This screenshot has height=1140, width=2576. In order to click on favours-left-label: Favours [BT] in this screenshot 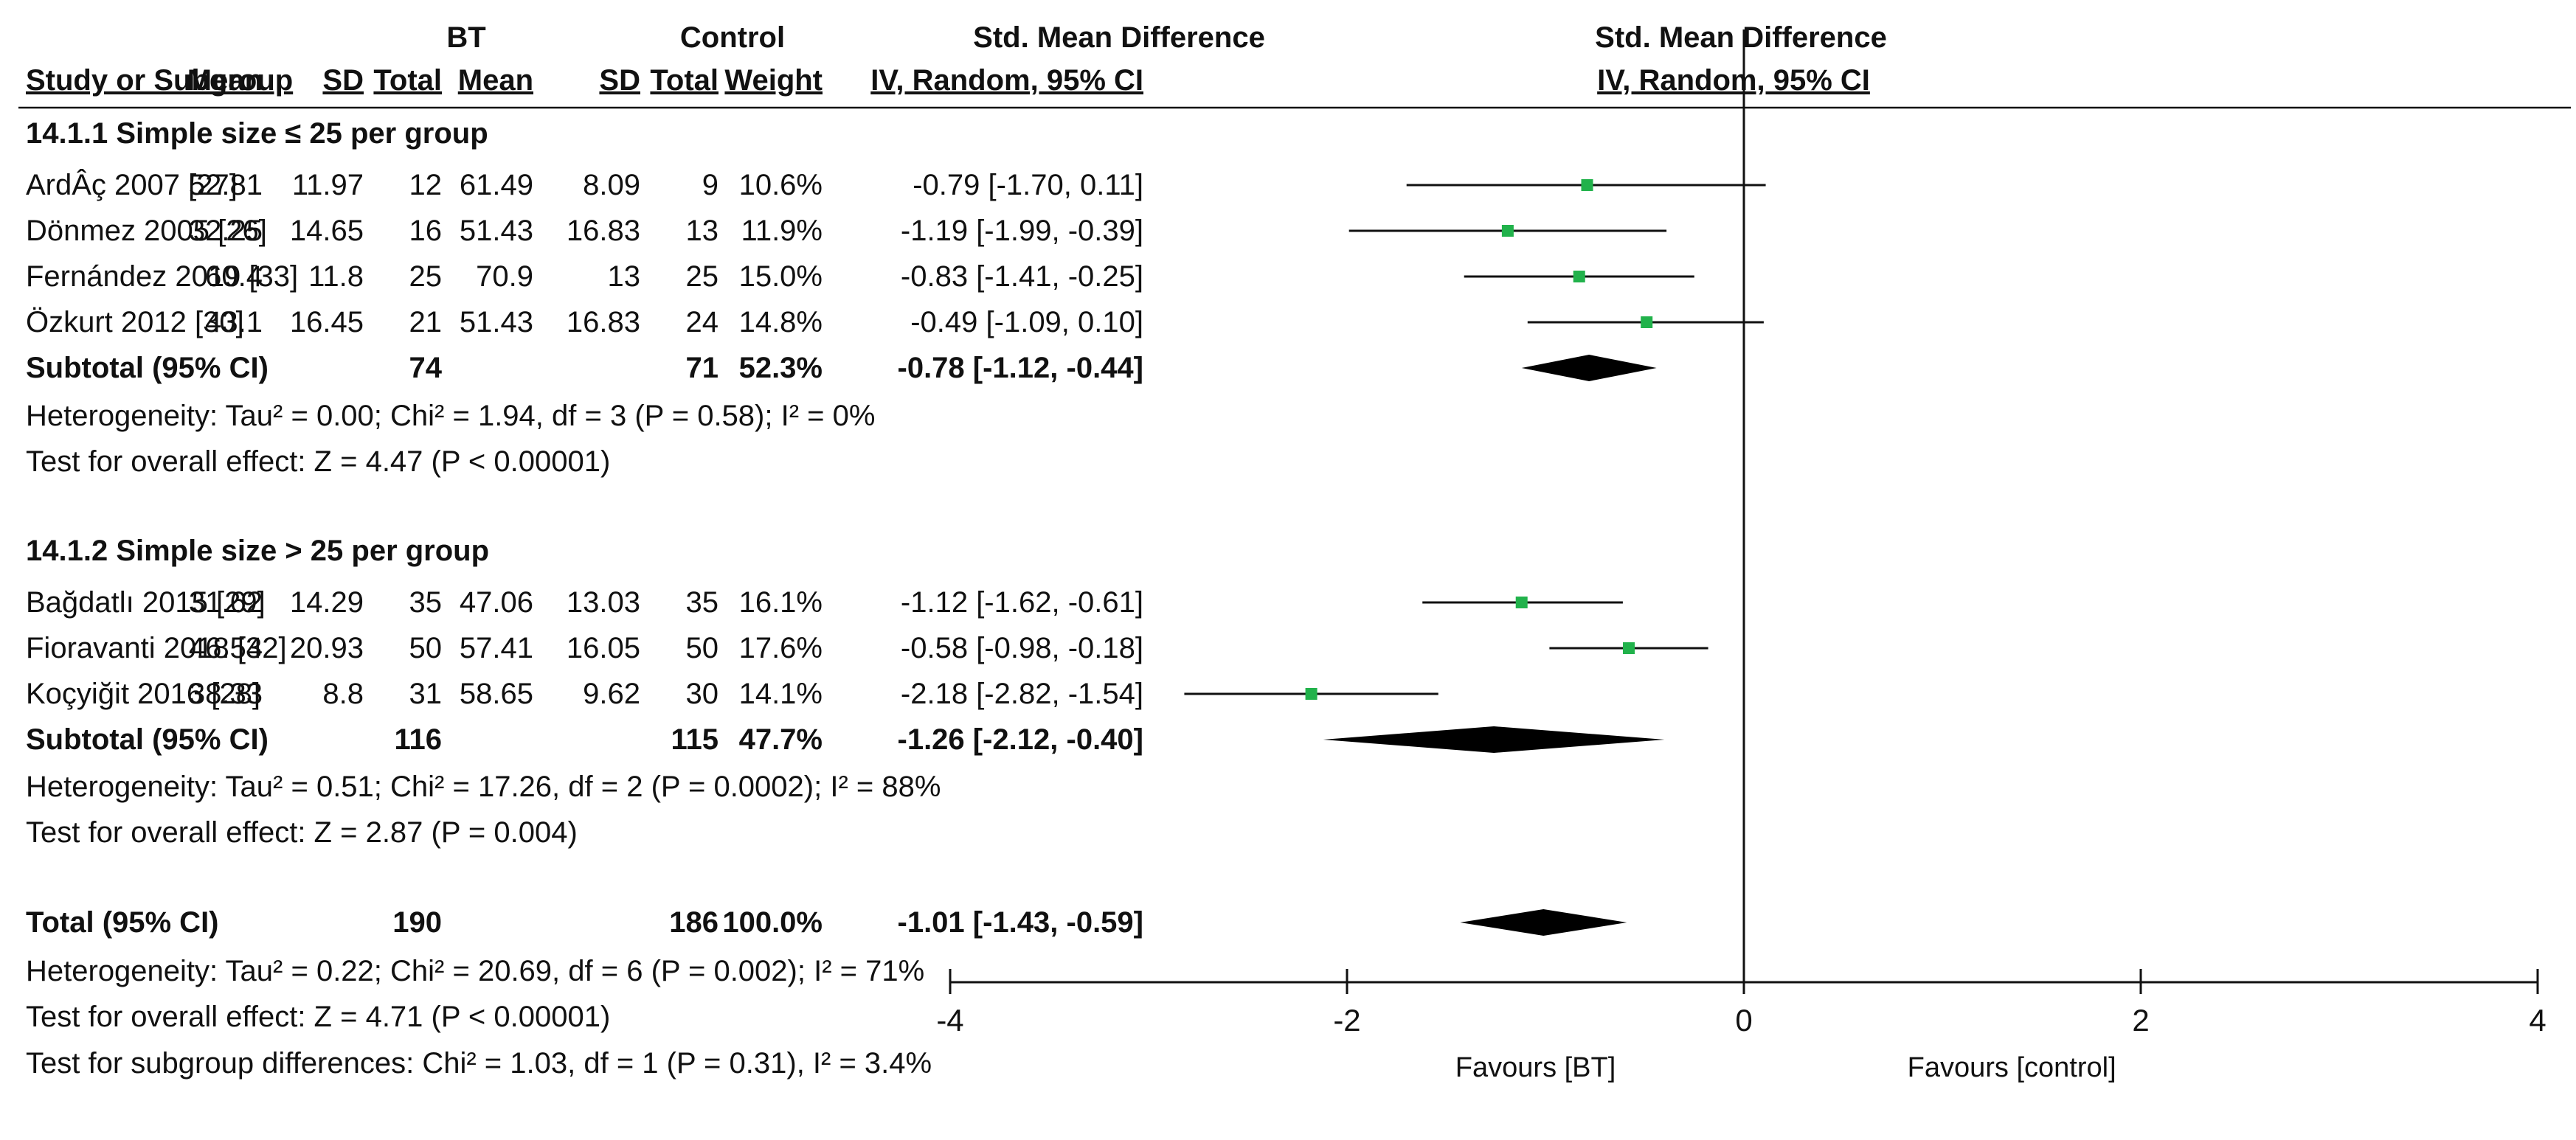, I will do `click(1535, 1067)`.